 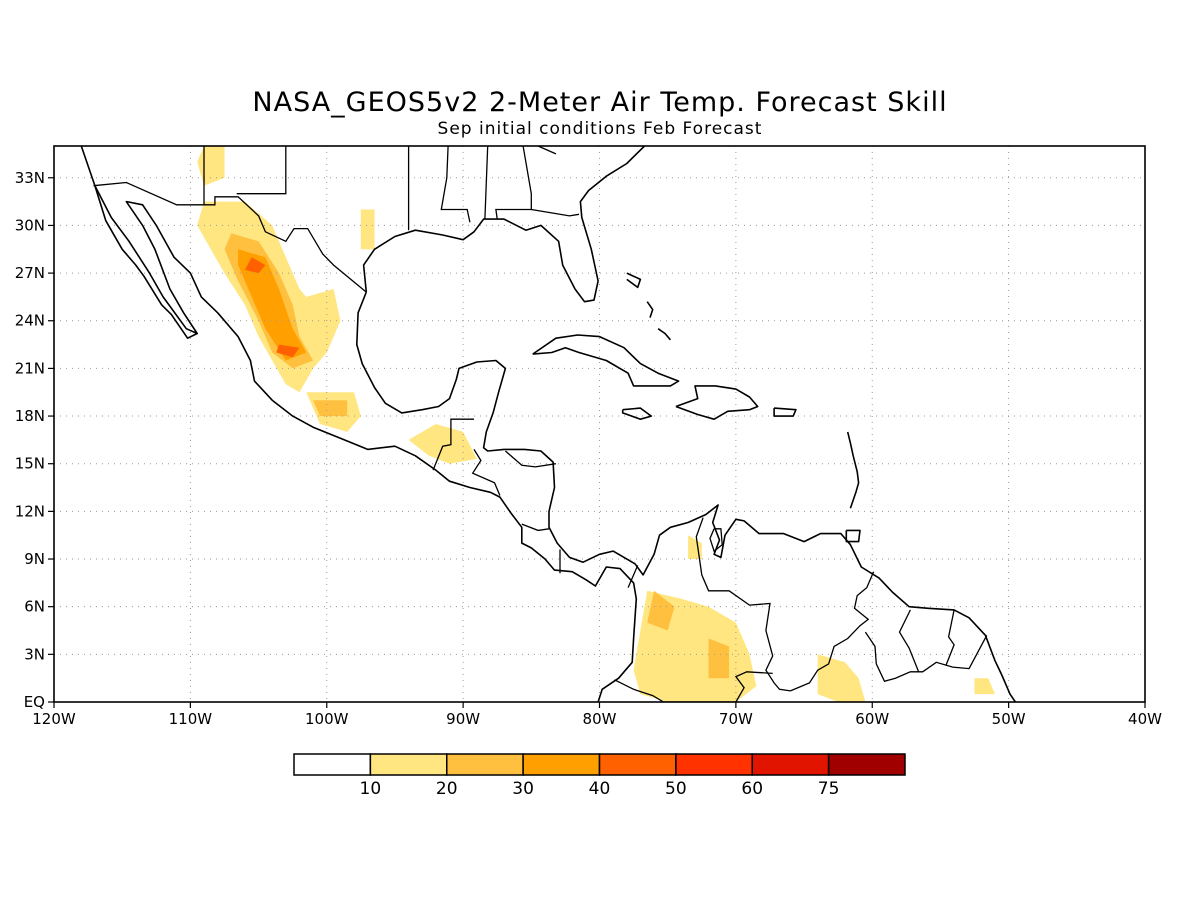 I want to click on lat-tick-label: 27N, so click(x=30, y=273).